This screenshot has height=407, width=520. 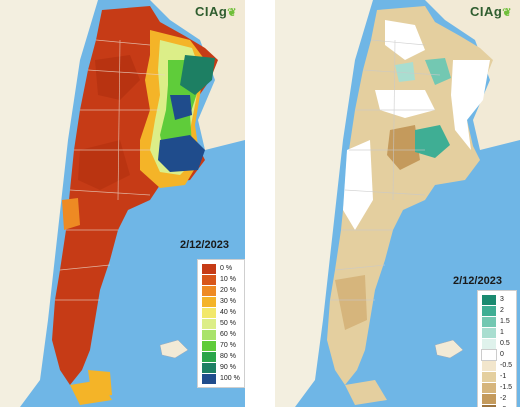 What do you see at coordinates (505, 321) in the screenshot?
I see `legend-label: 1.5` at bounding box center [505, 321].